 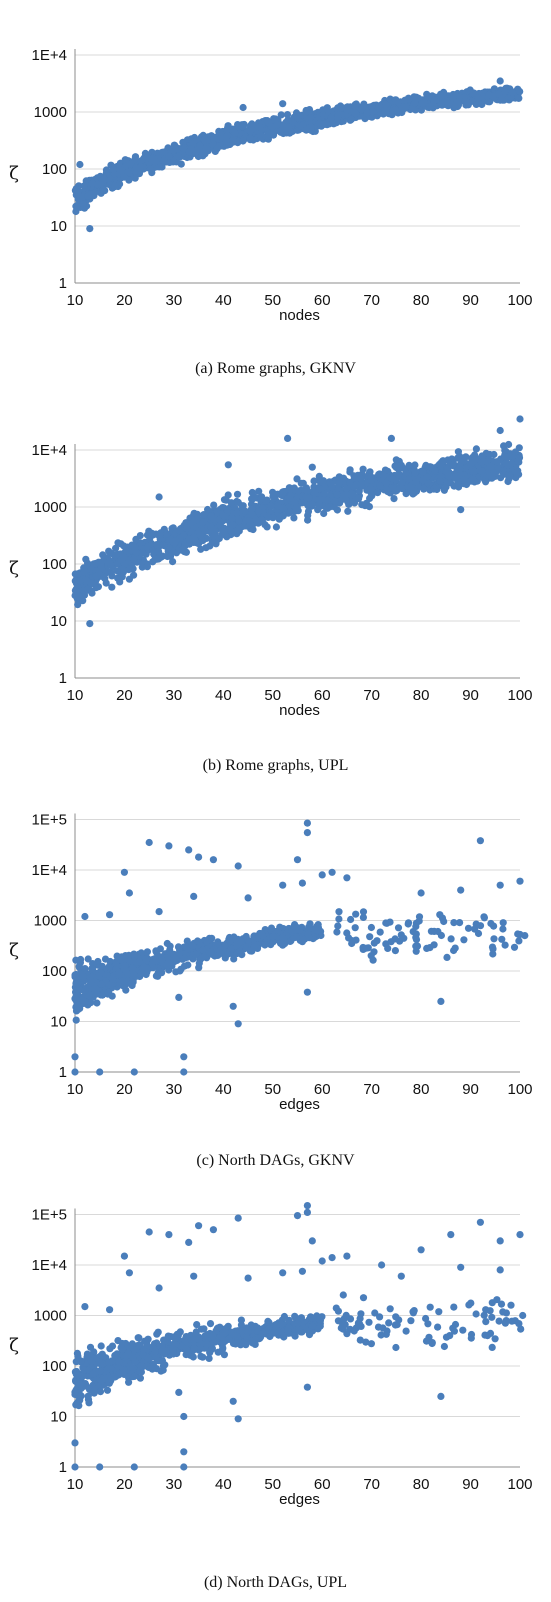 What do you see at coordinates (174, 695) in the screenshot?
I see `x-tick-label: 30` at bounding box center [174, 695].